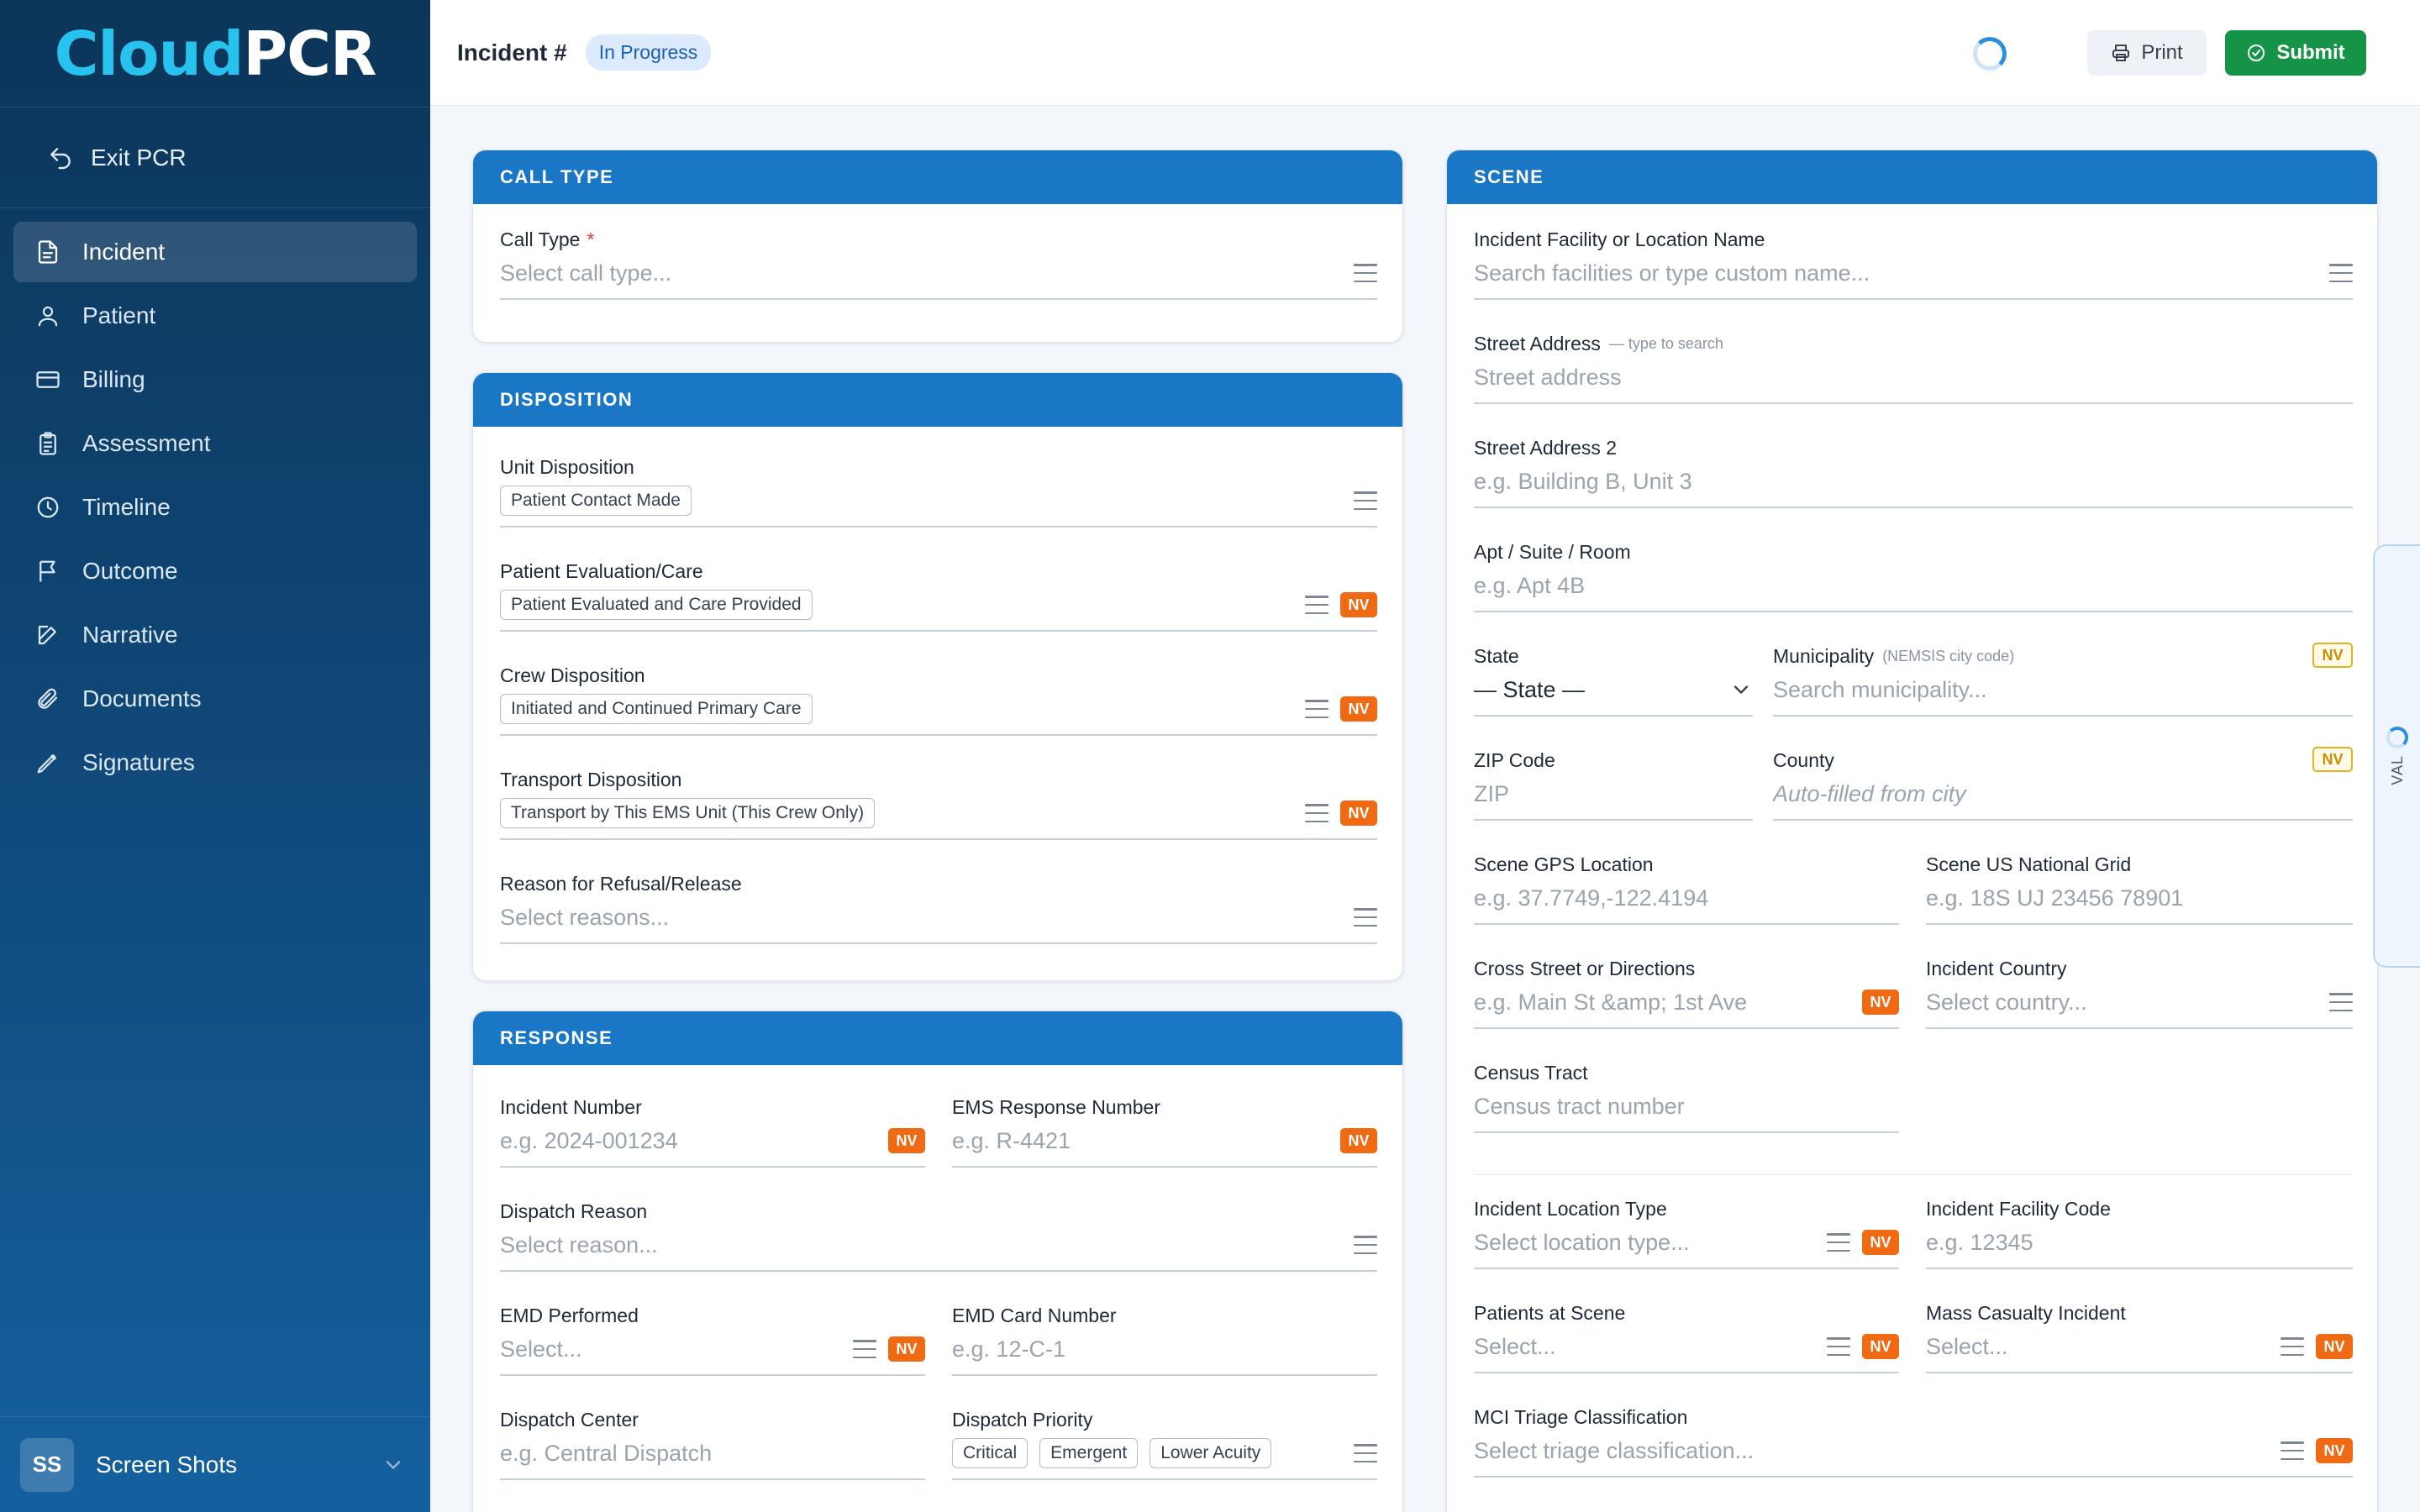 The image size is (2420, 1512). Describe the element at coordinates (1164, 1142) in the screenshot. I see `ems-response-number-input: e.g. R-4421 NV` at that location.